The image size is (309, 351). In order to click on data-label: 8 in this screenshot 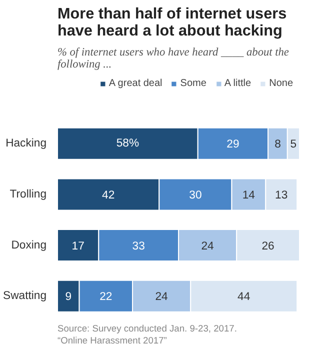, I will do `click(277, 144)`.